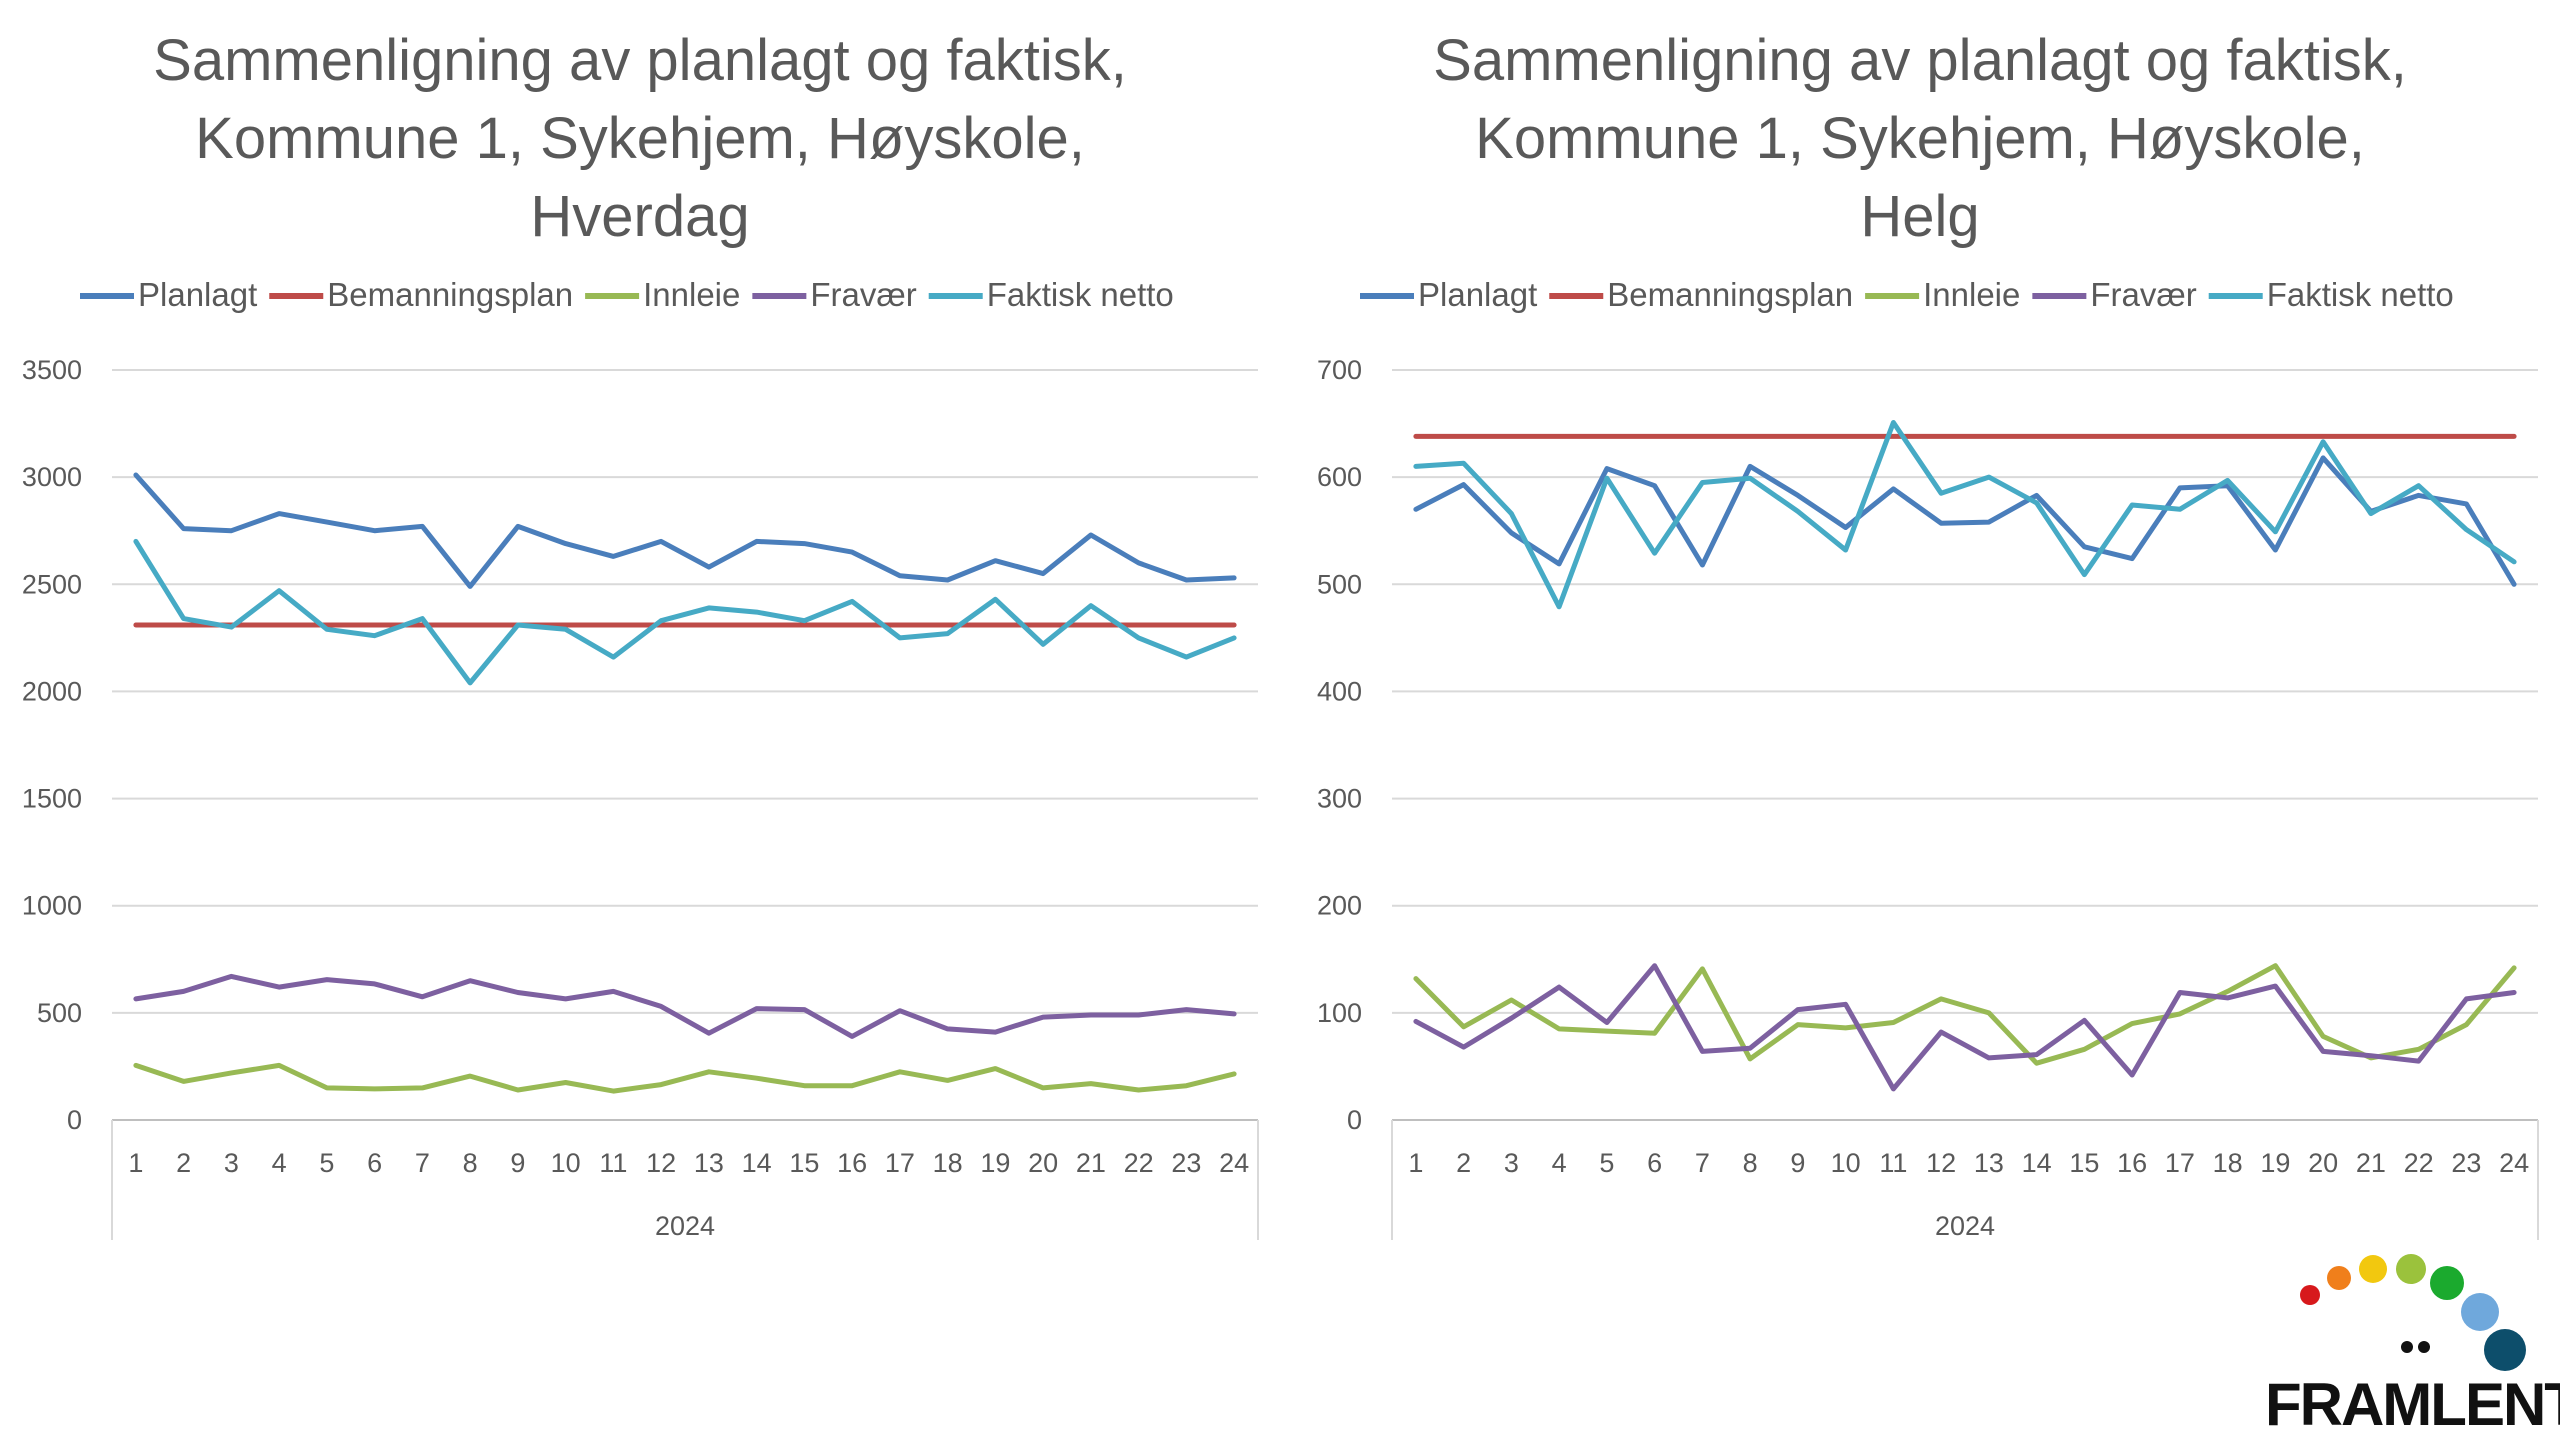 Image resolution: width=2560 pixels, height=1440 pixels. What do you see at coordinates (613, 1163) in the screenshot?
I see `x-tick-label: 11` at bounding box center [613, 1163].